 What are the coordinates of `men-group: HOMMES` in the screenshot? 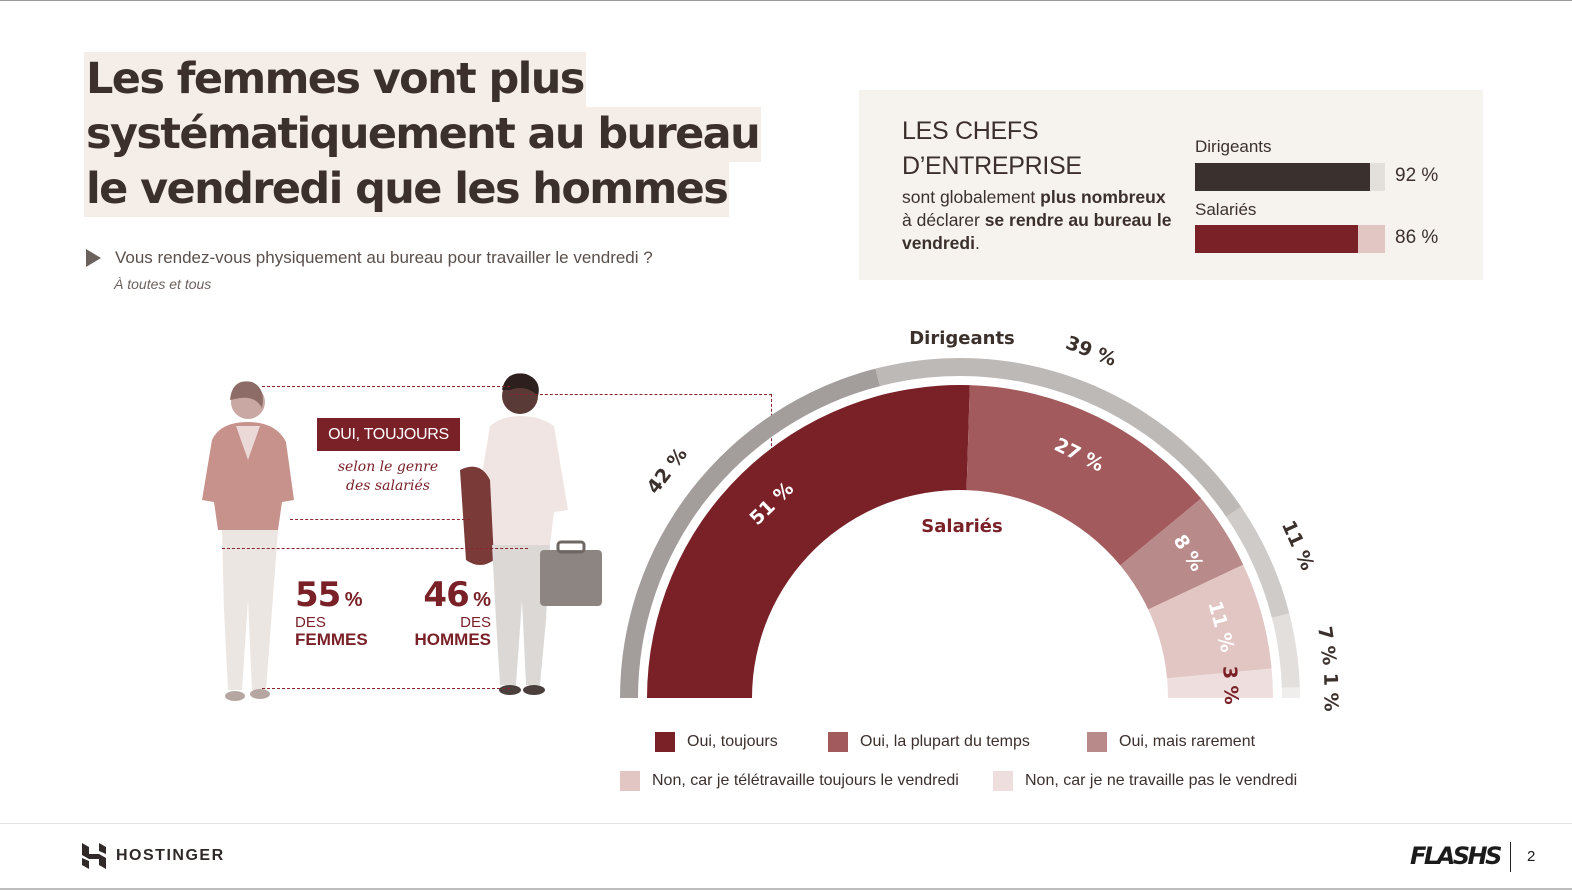 It's located at (453, 639).